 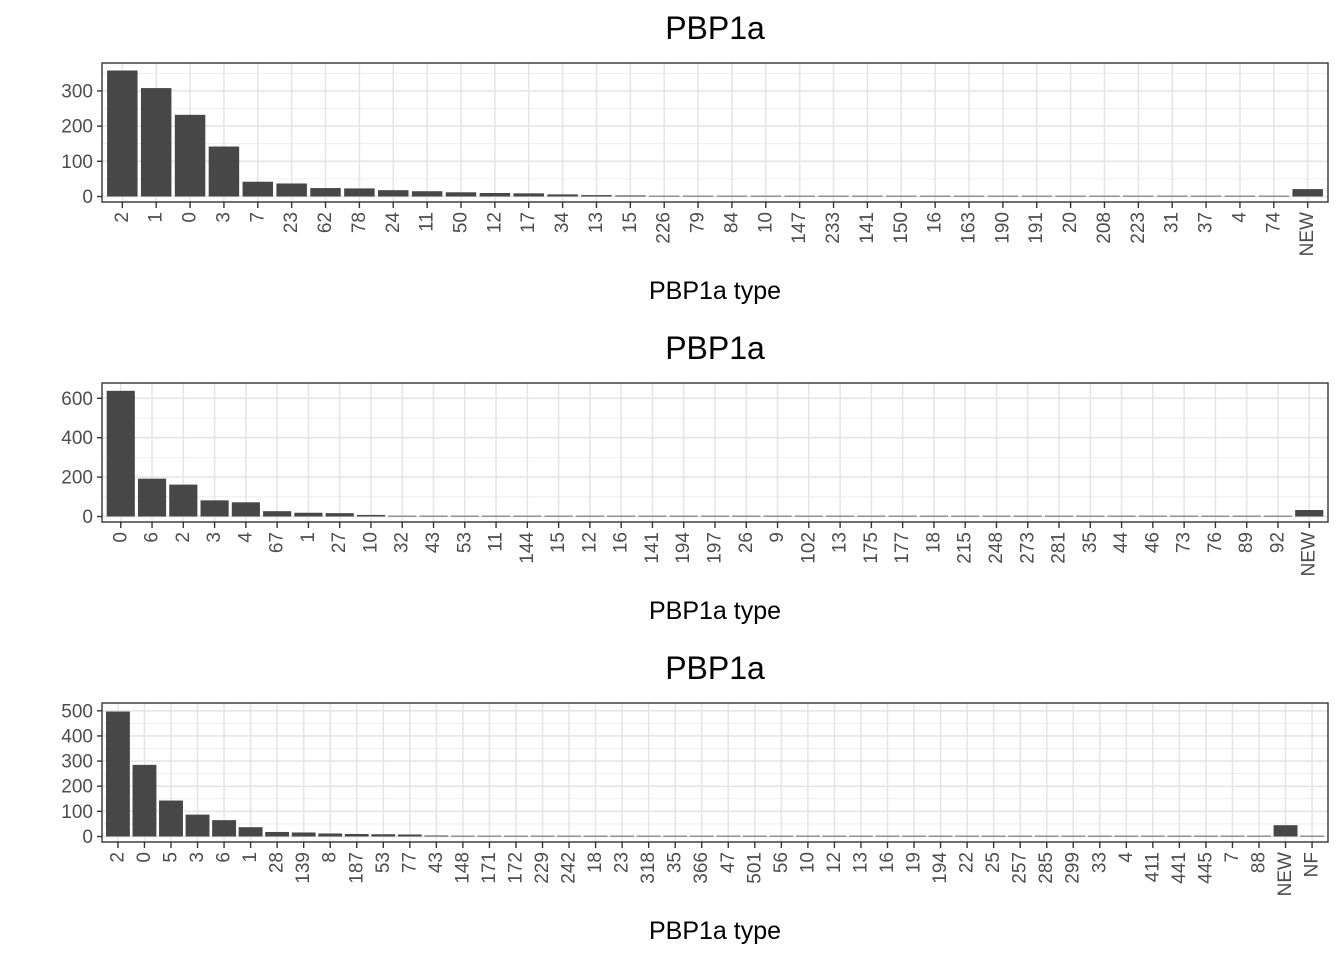 I want to click on x-tick-label: 19, so click(x=914, y=862).